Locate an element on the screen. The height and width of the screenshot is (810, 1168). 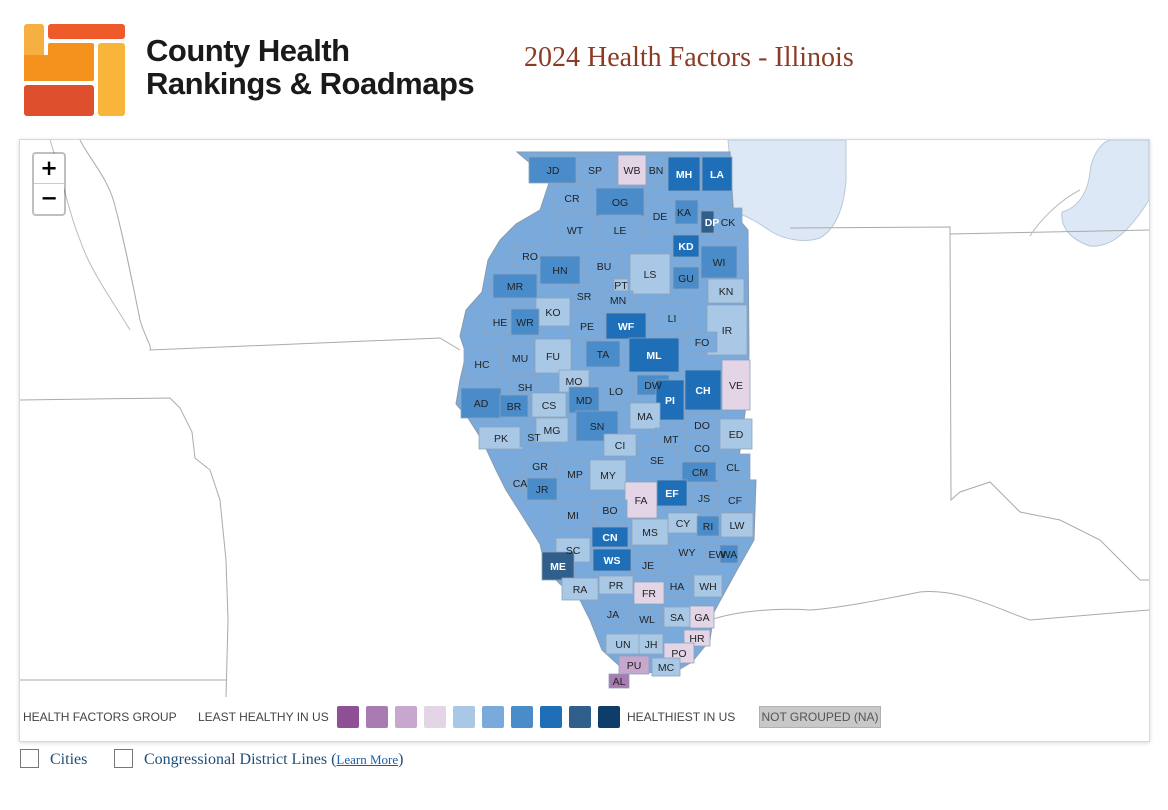
county-jr is located at coordinates (542, 489).